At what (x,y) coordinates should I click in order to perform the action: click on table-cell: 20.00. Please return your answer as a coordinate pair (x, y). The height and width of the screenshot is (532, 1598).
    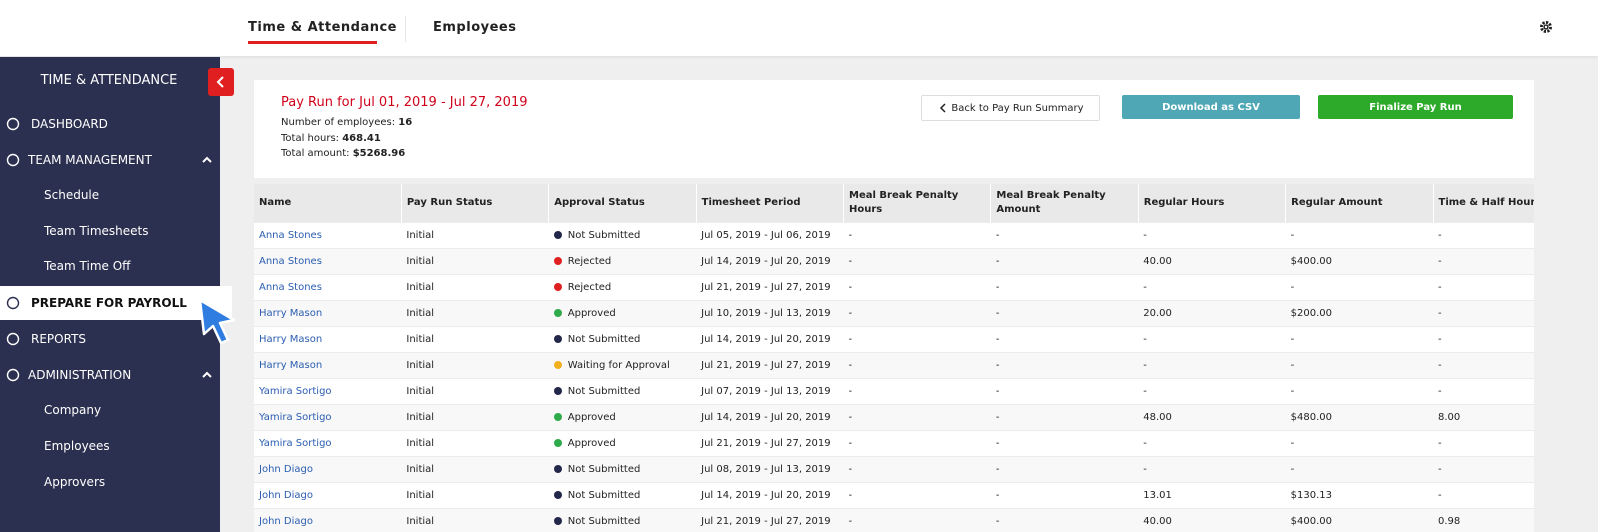
    Looking at the image, I should click on (1212, 313).